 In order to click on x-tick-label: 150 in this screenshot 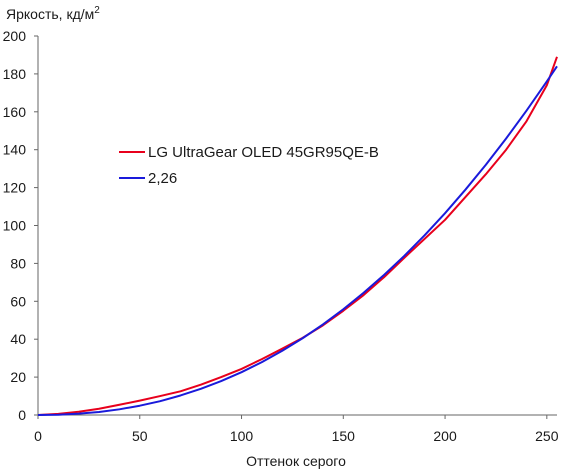, I will do `click(344, 436)`.